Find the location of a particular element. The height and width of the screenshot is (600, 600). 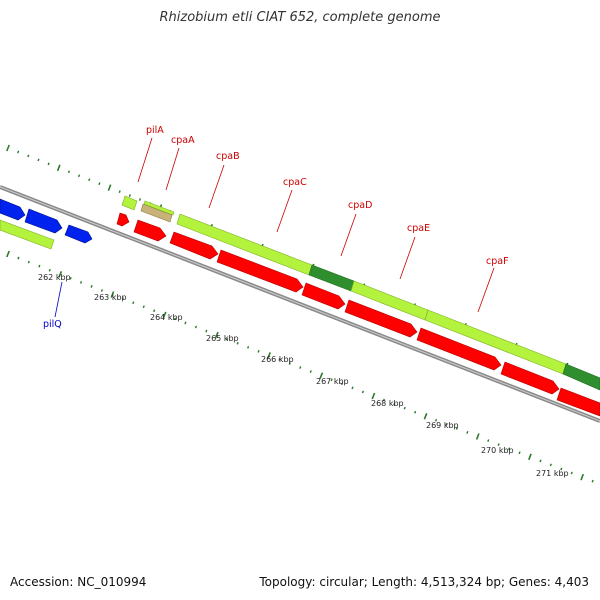

gene-feature-pilA is located at coordinates (129, 203).